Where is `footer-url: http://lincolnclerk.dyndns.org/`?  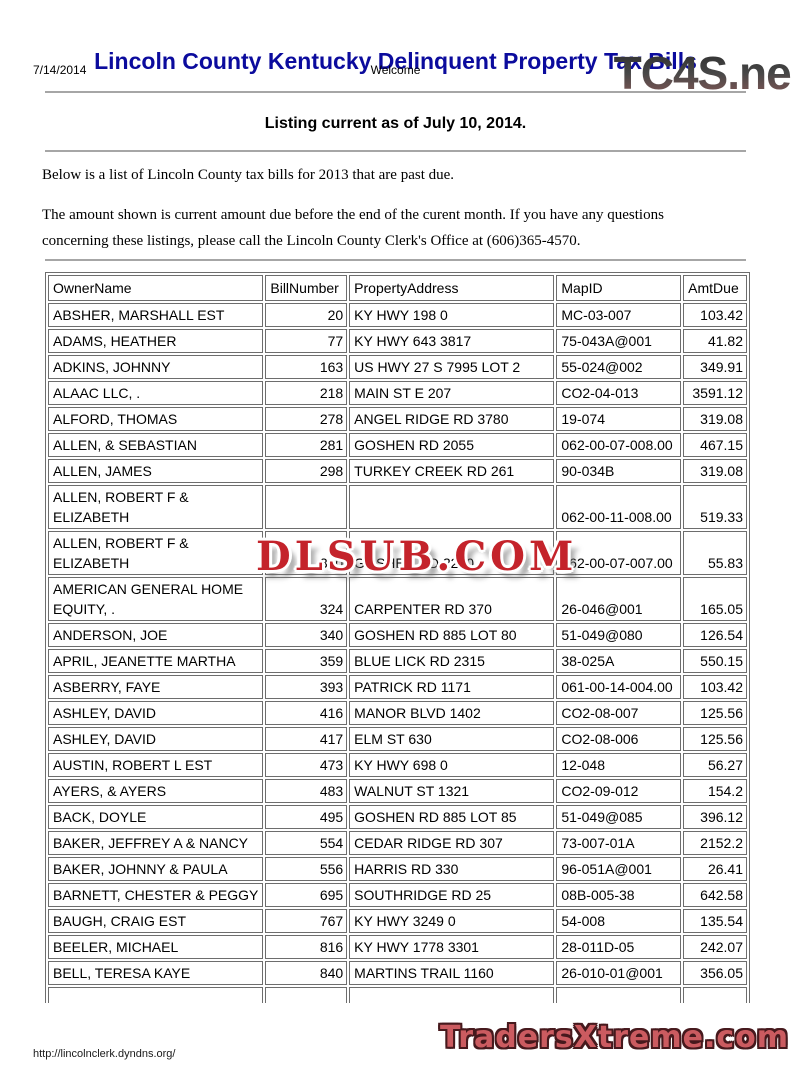
footer-url: http://lincolnclerk.dyndns.org/ is located at coordinates (104, 1054).